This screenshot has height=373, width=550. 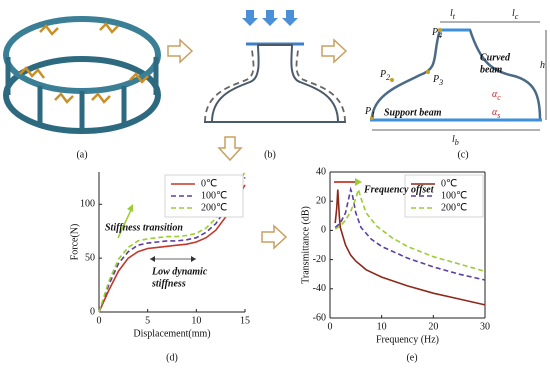 What do you see at coordinates (319, 259) in the screenshot?
I see `y-tick-label: -20` at bounding box center [319, 259].